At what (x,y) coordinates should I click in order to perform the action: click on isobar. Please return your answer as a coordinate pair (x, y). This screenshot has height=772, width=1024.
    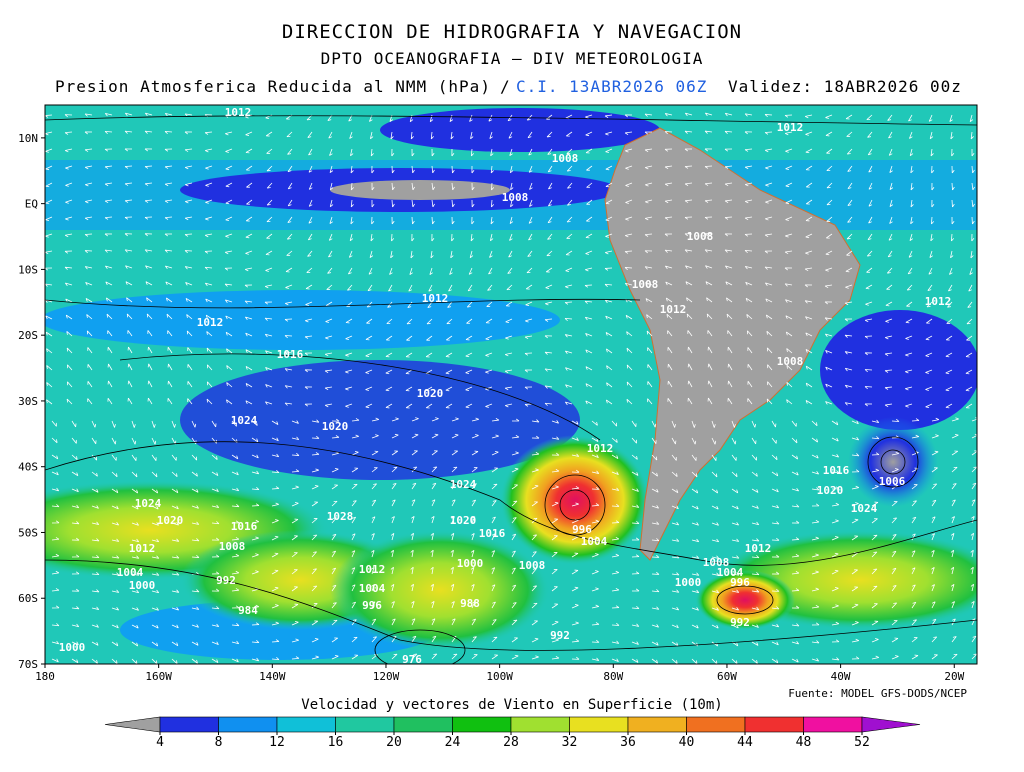
    Looking at the image, I should click on (343, 303).